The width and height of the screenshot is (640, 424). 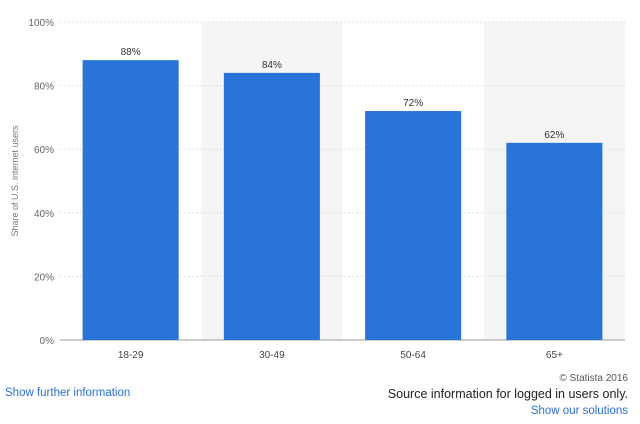 I want to click on y-axis-title: Share of U.S. internet users, so click(x=15, y=181).